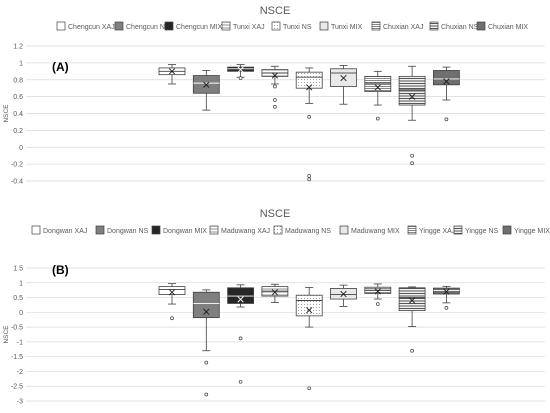  What do you see at coordinates (17, 387) in the screenshot?
I see `y-tick-label: -2.5` at bounding box center [17, 387].